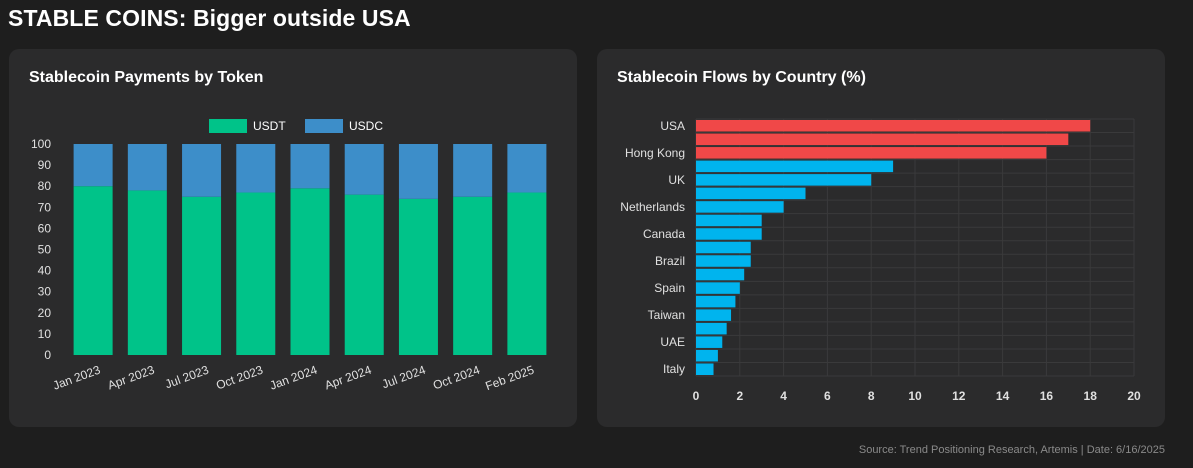  Describe the element at coordinates (664, 234) in the screenshot. I see `y-tick-label: Canada` at that location.